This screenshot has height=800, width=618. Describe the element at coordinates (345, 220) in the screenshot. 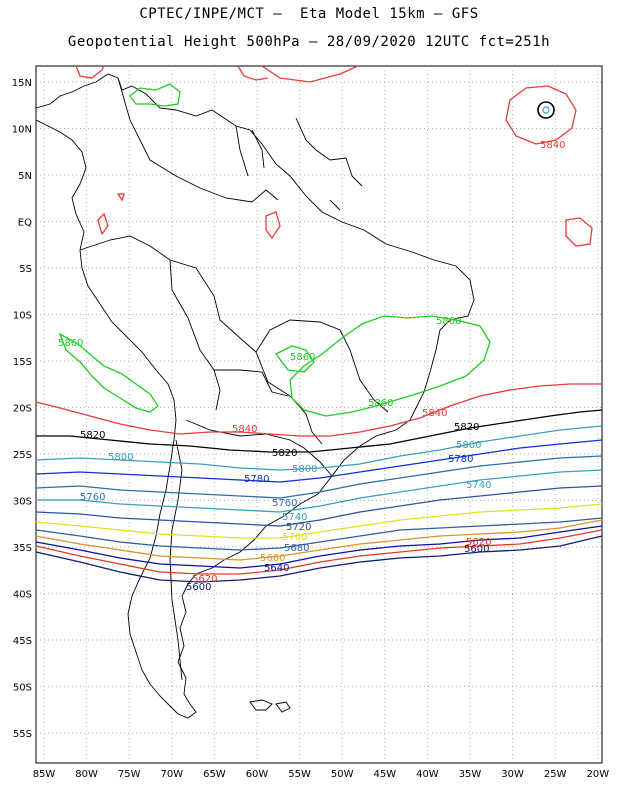

I see `contour-5840-islands` at that location.